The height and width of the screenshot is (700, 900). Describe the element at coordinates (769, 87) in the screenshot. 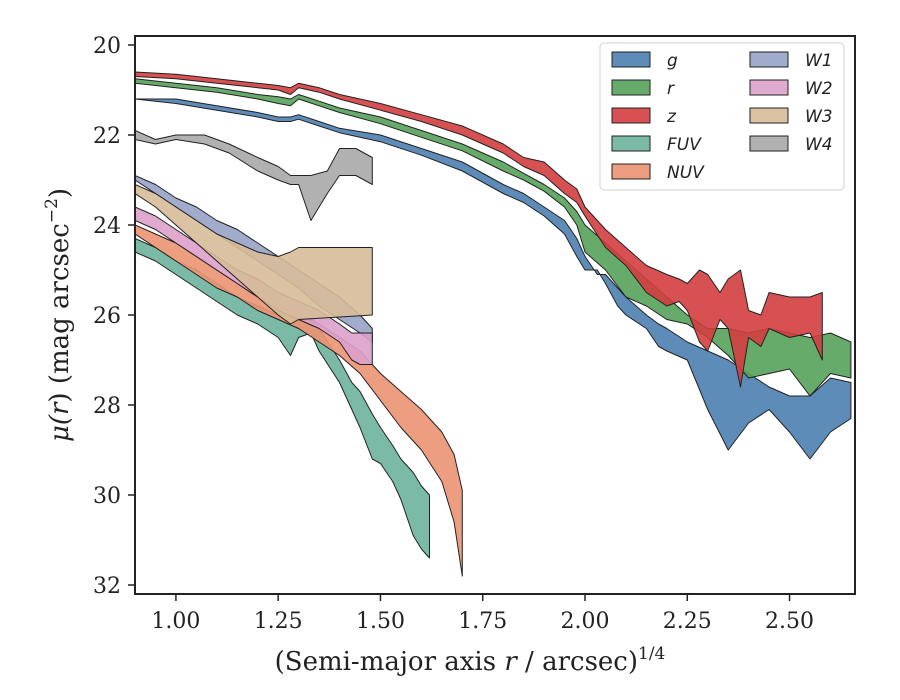

I see `legend-swatch-w2` at that location.